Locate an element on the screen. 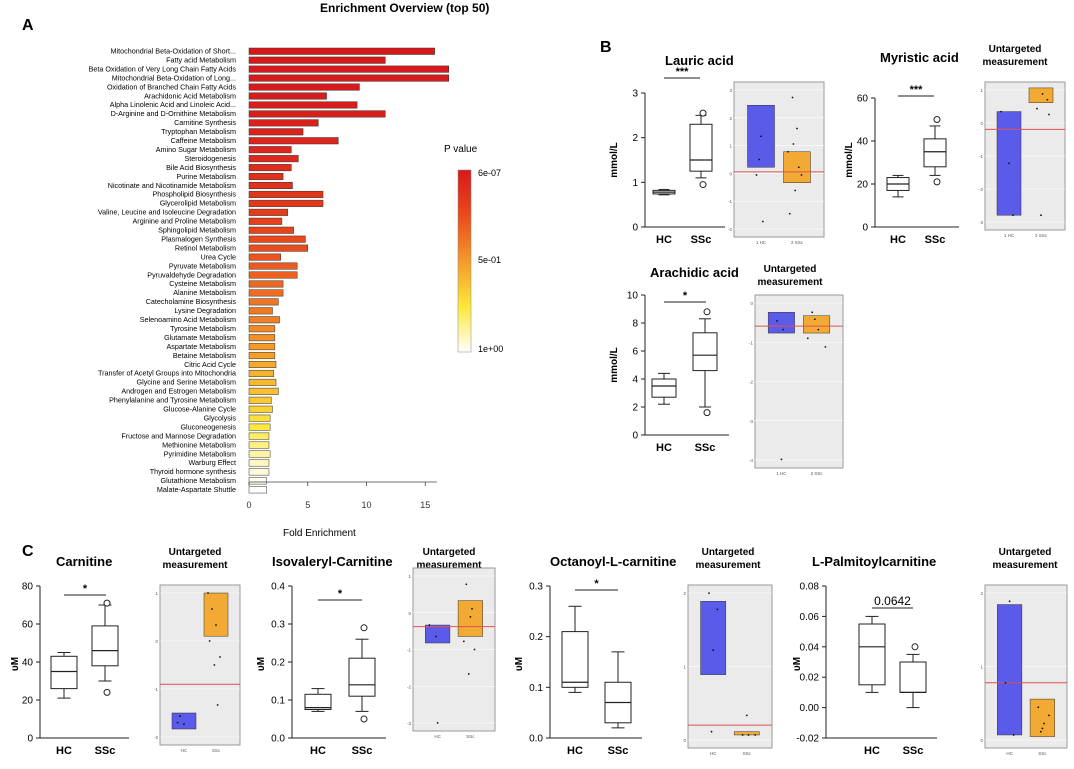 The height and width of the screenshot is (769, 1074). untargeted-inset-myristic: Untargeted measurement 1 0 -1 -2 -3 1 HC 2 SSc is located at coordinates (1022, 141).